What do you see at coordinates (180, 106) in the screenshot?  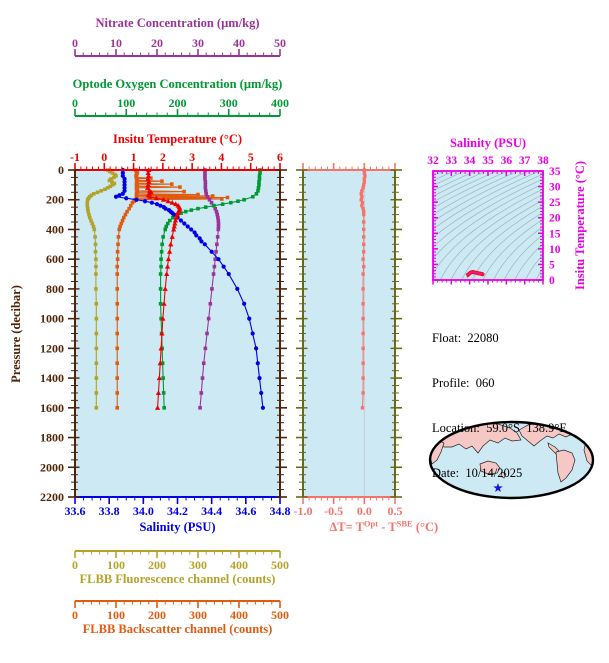 I see `oxygen-axis: 0 100 200 300 400` at bounding box center [180, 106].